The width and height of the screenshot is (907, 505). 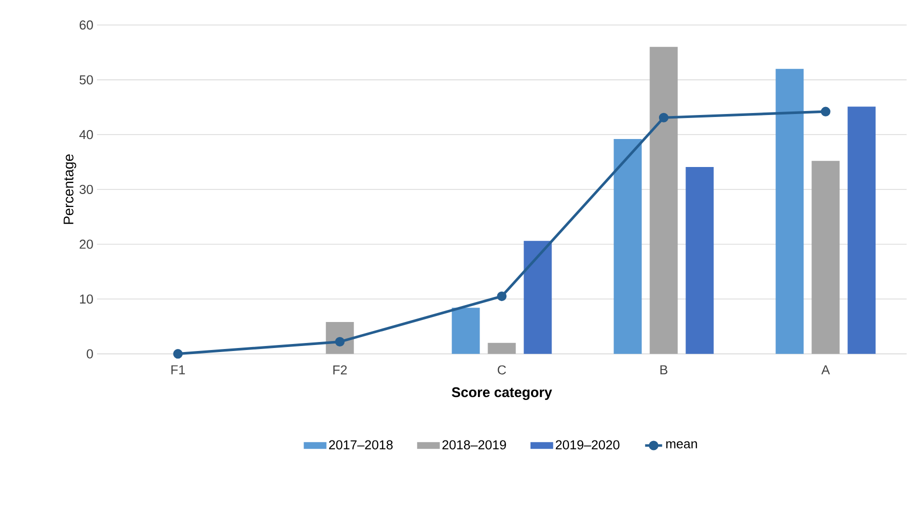 I want to click on y-tick-label: 40, so click(x=86, y=135).